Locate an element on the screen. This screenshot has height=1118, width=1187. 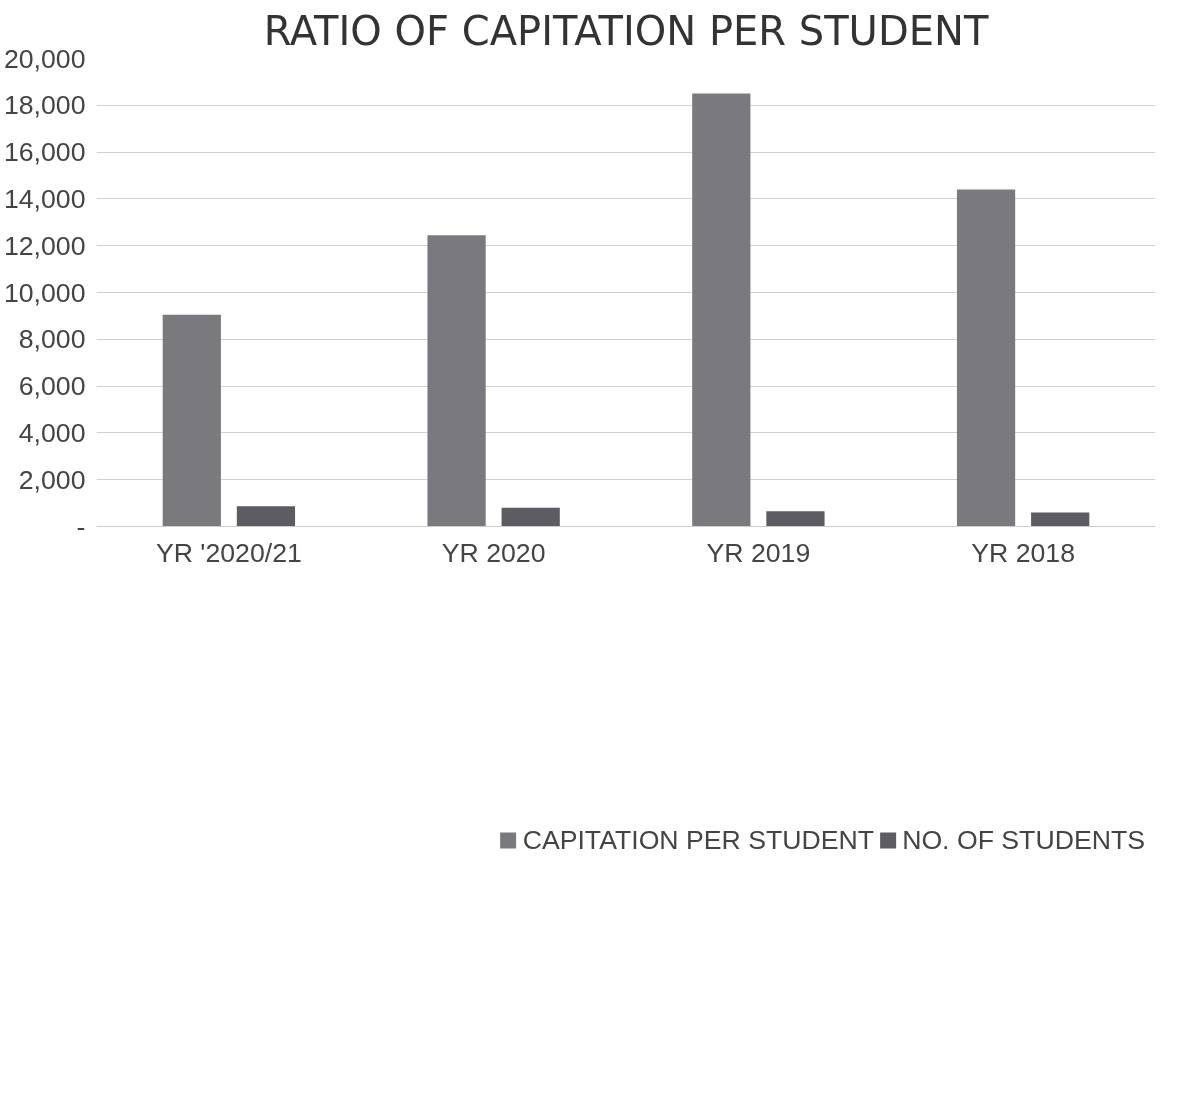
y-tick-label: 8,000 is located at coordinates (52, 339).